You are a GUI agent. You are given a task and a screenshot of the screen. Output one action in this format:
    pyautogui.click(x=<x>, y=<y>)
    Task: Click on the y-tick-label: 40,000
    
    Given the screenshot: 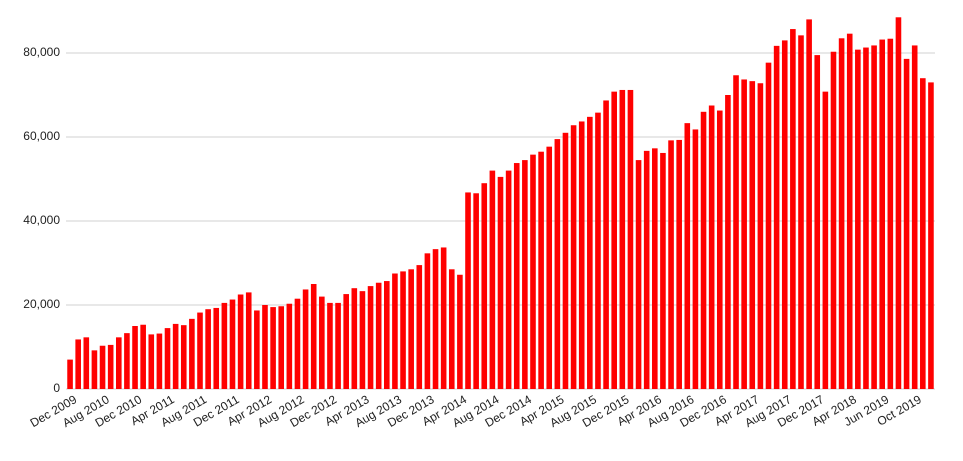 What is the action you would take?
    pyautogui.click(x=41, y=220)
    